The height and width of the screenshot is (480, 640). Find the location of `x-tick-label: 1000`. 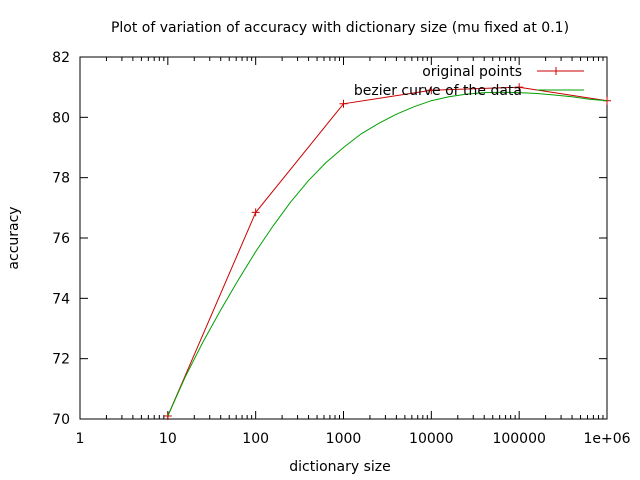

x-tick-label: 1000 is located at coordinates (344, 439).